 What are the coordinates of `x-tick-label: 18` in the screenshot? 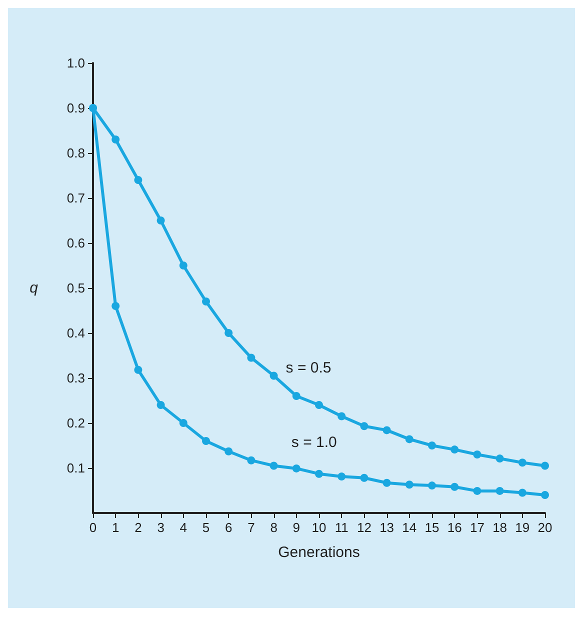 It's located at (500, 527).